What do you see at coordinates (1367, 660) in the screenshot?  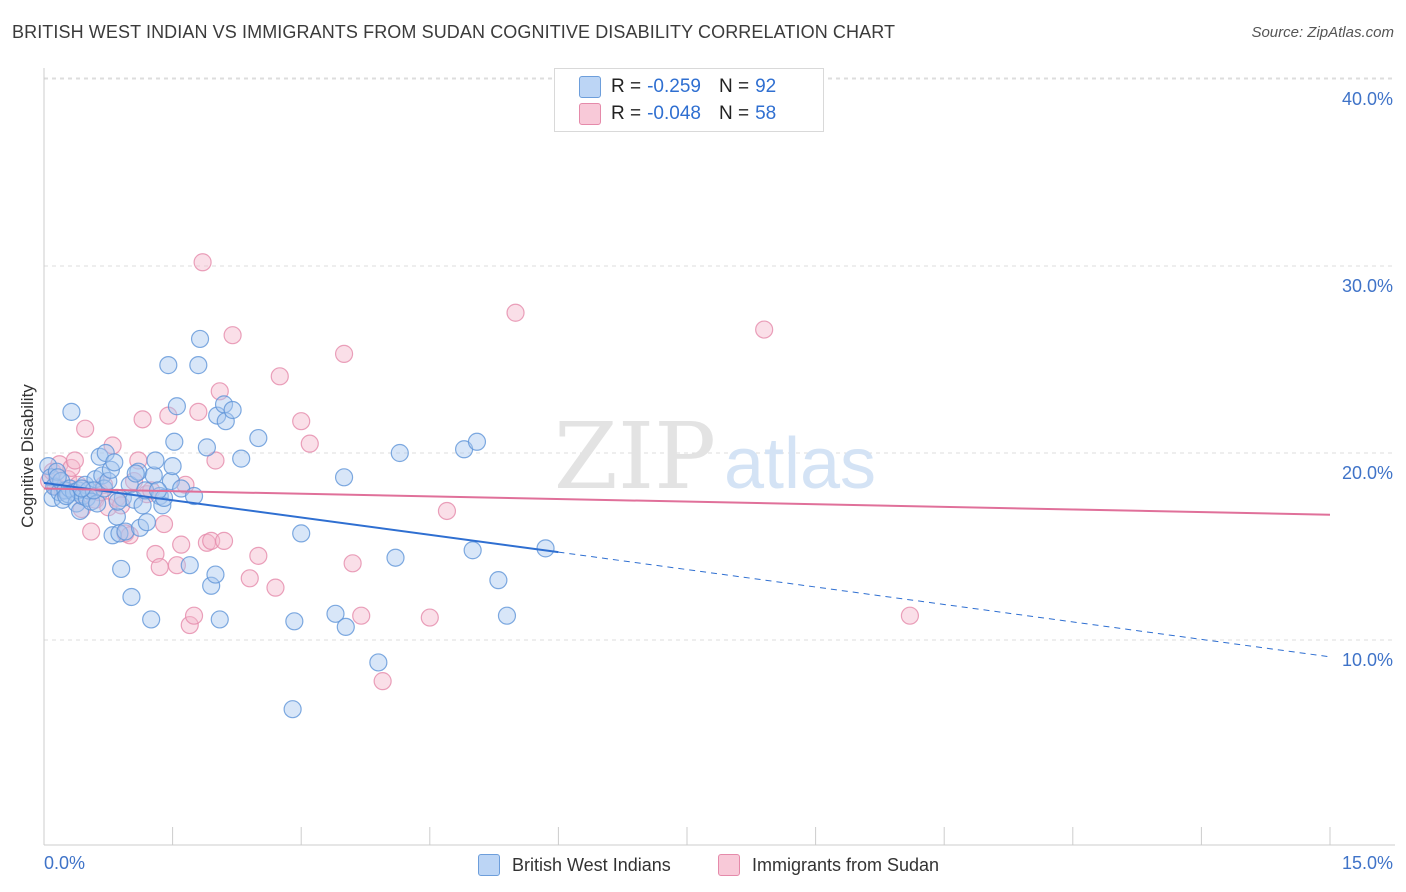 I see `y-tick-label: 10.0%` at bounding box center [1367, 660].